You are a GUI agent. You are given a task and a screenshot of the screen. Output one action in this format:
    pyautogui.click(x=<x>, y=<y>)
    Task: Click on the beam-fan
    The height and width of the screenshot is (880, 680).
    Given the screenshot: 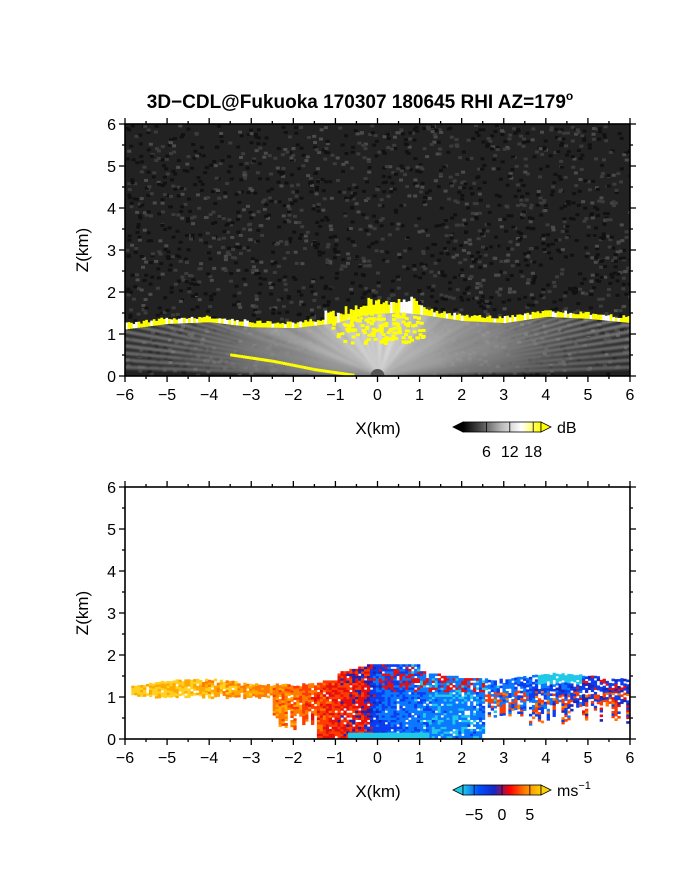 What is the action you would take?
    pyautogui.click(x=377, y=342)
    